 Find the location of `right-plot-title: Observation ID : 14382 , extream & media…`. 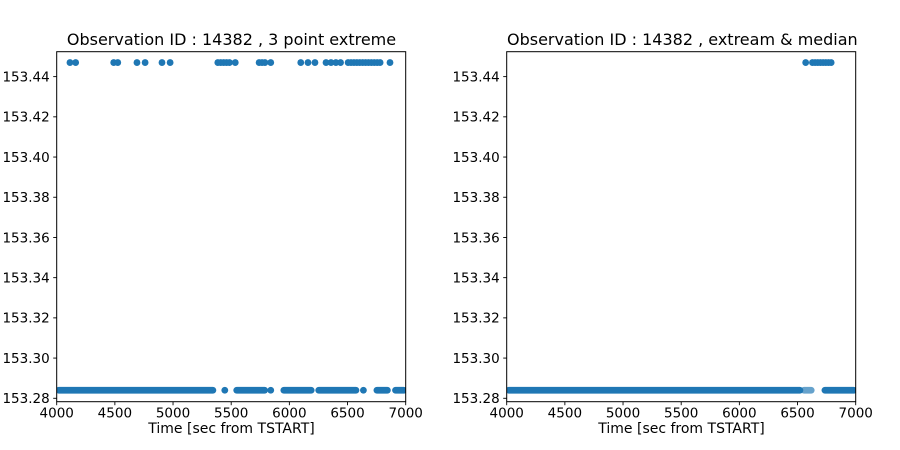

right-plot-title: Observation ID : 14382 , extream & media… is located at coordinates (682, 39).